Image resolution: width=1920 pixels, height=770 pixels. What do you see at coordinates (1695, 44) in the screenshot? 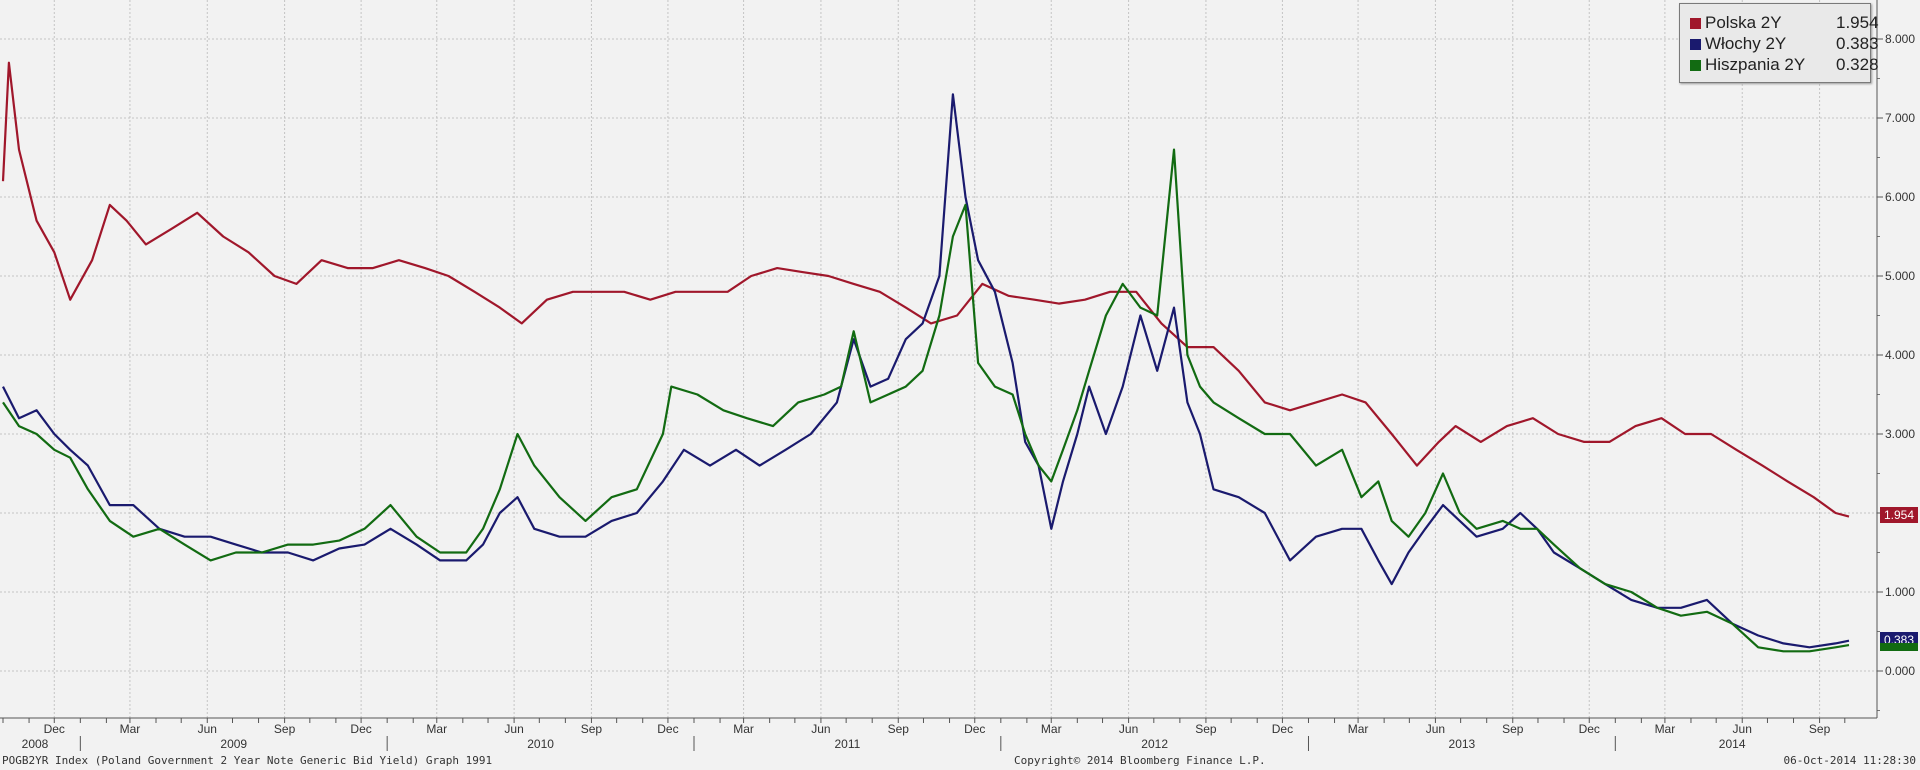
I see `legend-swatch-wlochy` at bounding box center [1695, 44].